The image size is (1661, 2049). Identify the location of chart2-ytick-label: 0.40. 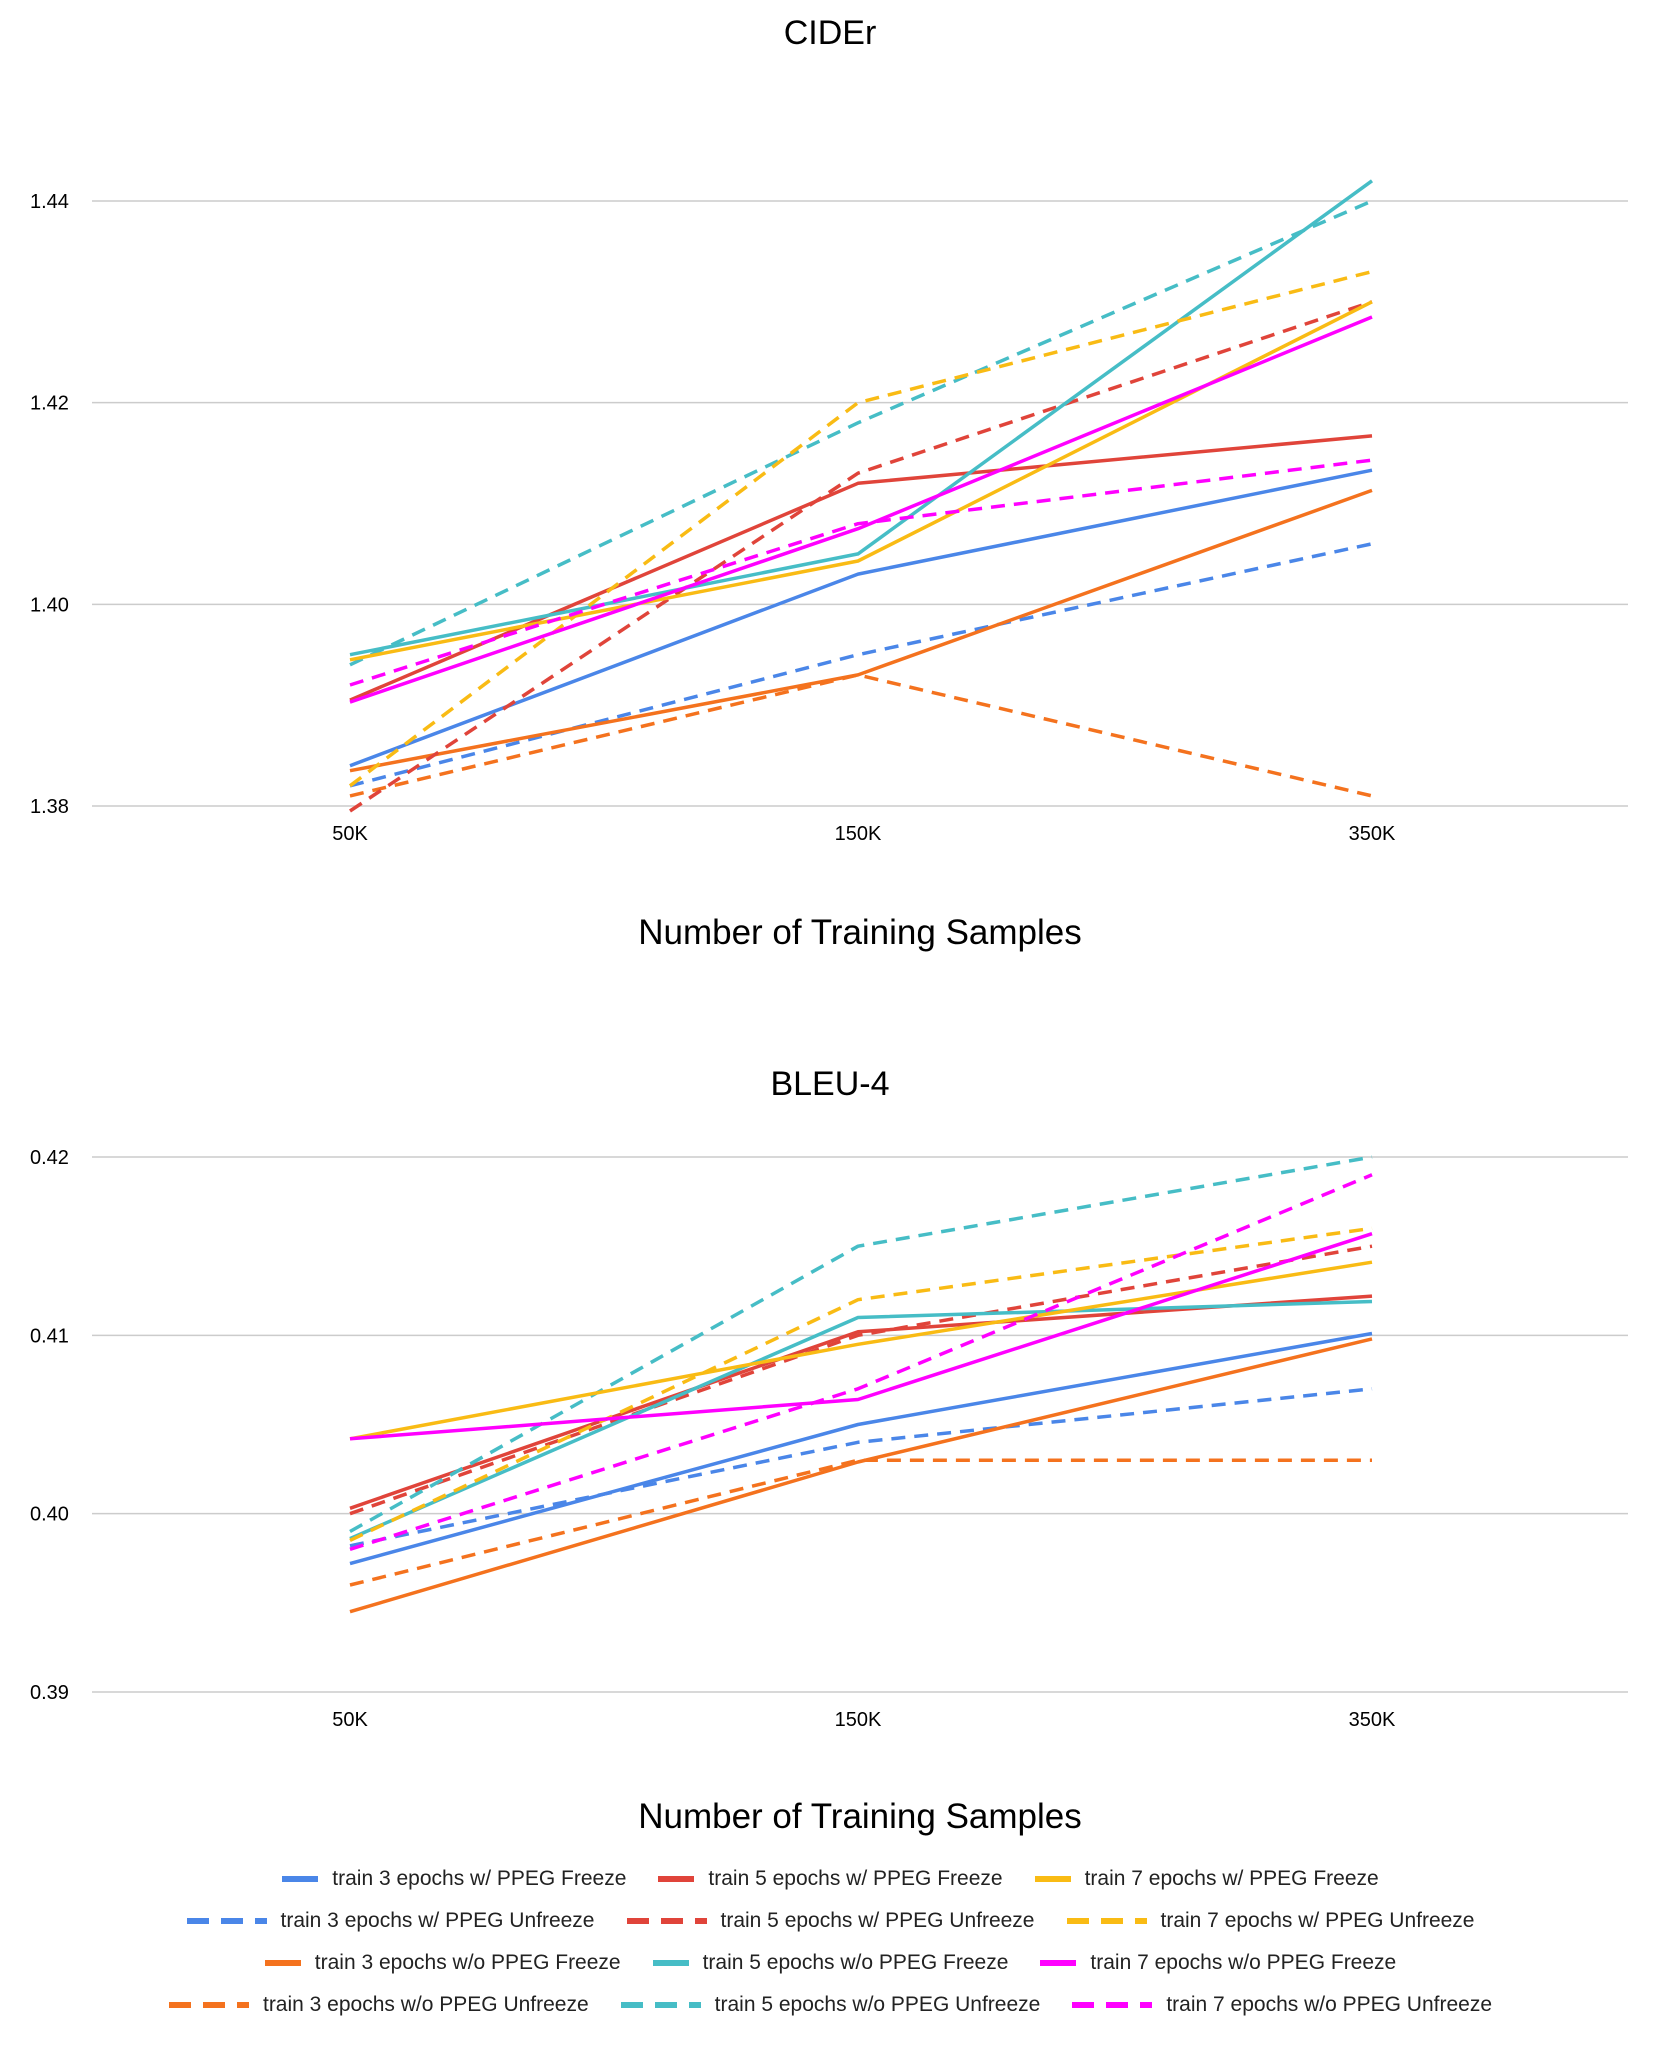
(49, 1515).